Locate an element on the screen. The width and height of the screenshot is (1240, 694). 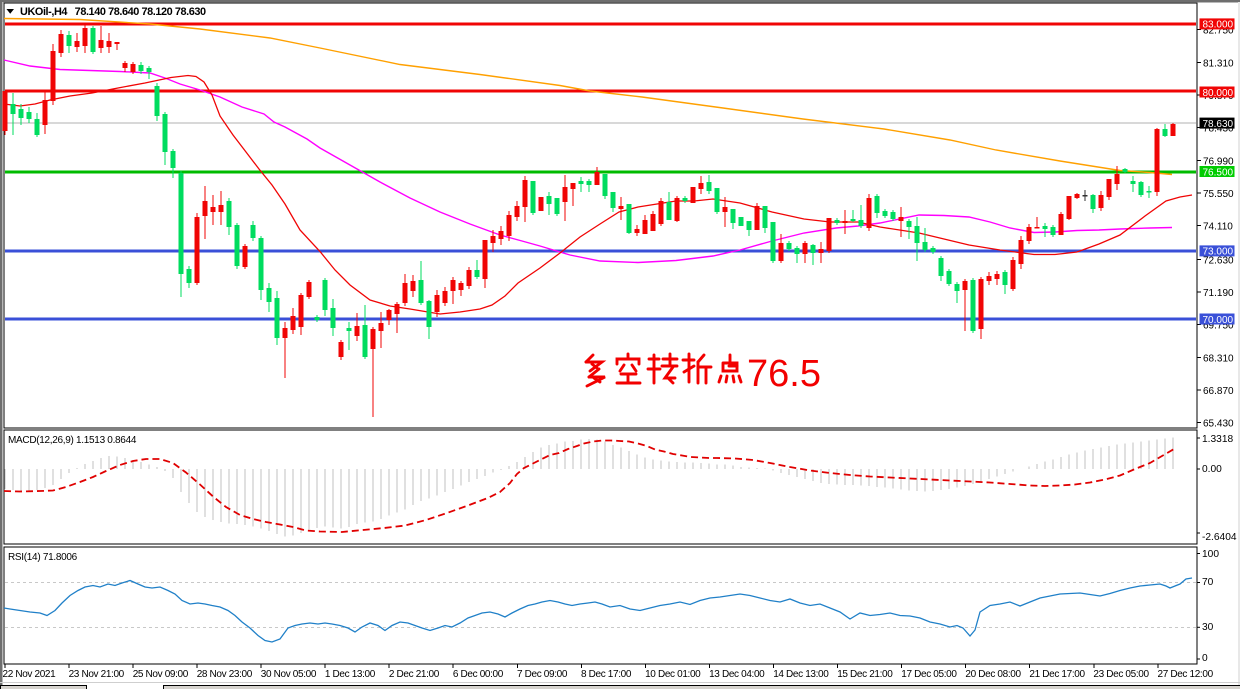
svg-text: 70.000 is located at coordinates (1218, 320).